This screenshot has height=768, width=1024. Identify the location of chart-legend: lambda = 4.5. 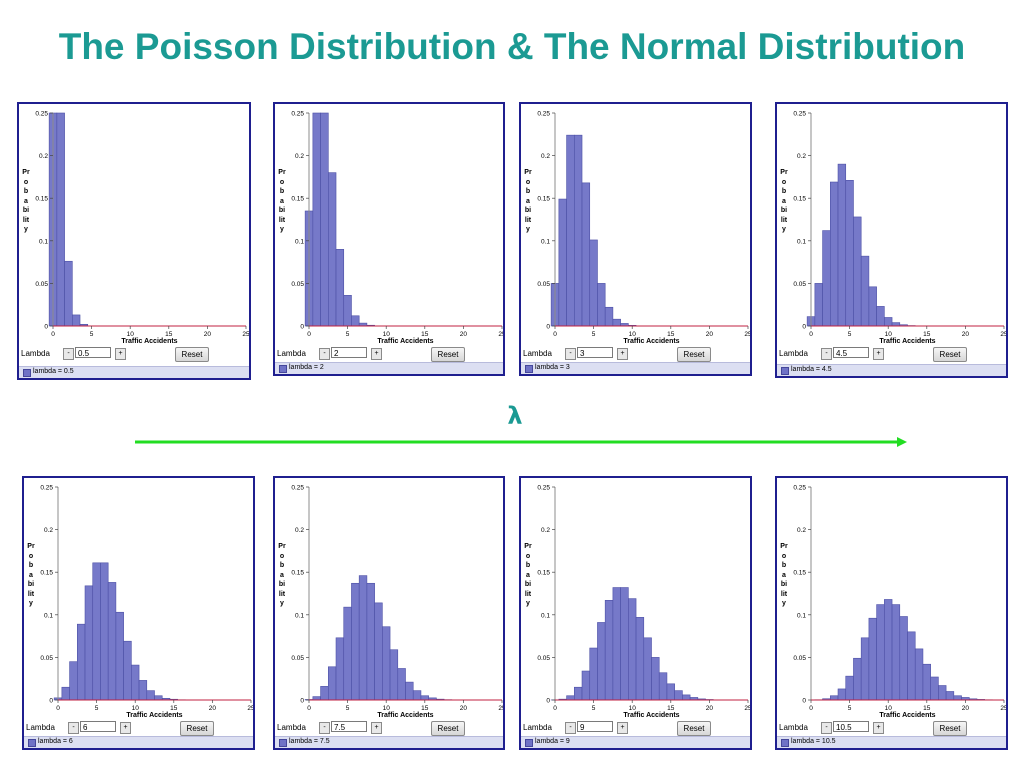
(891, 370).